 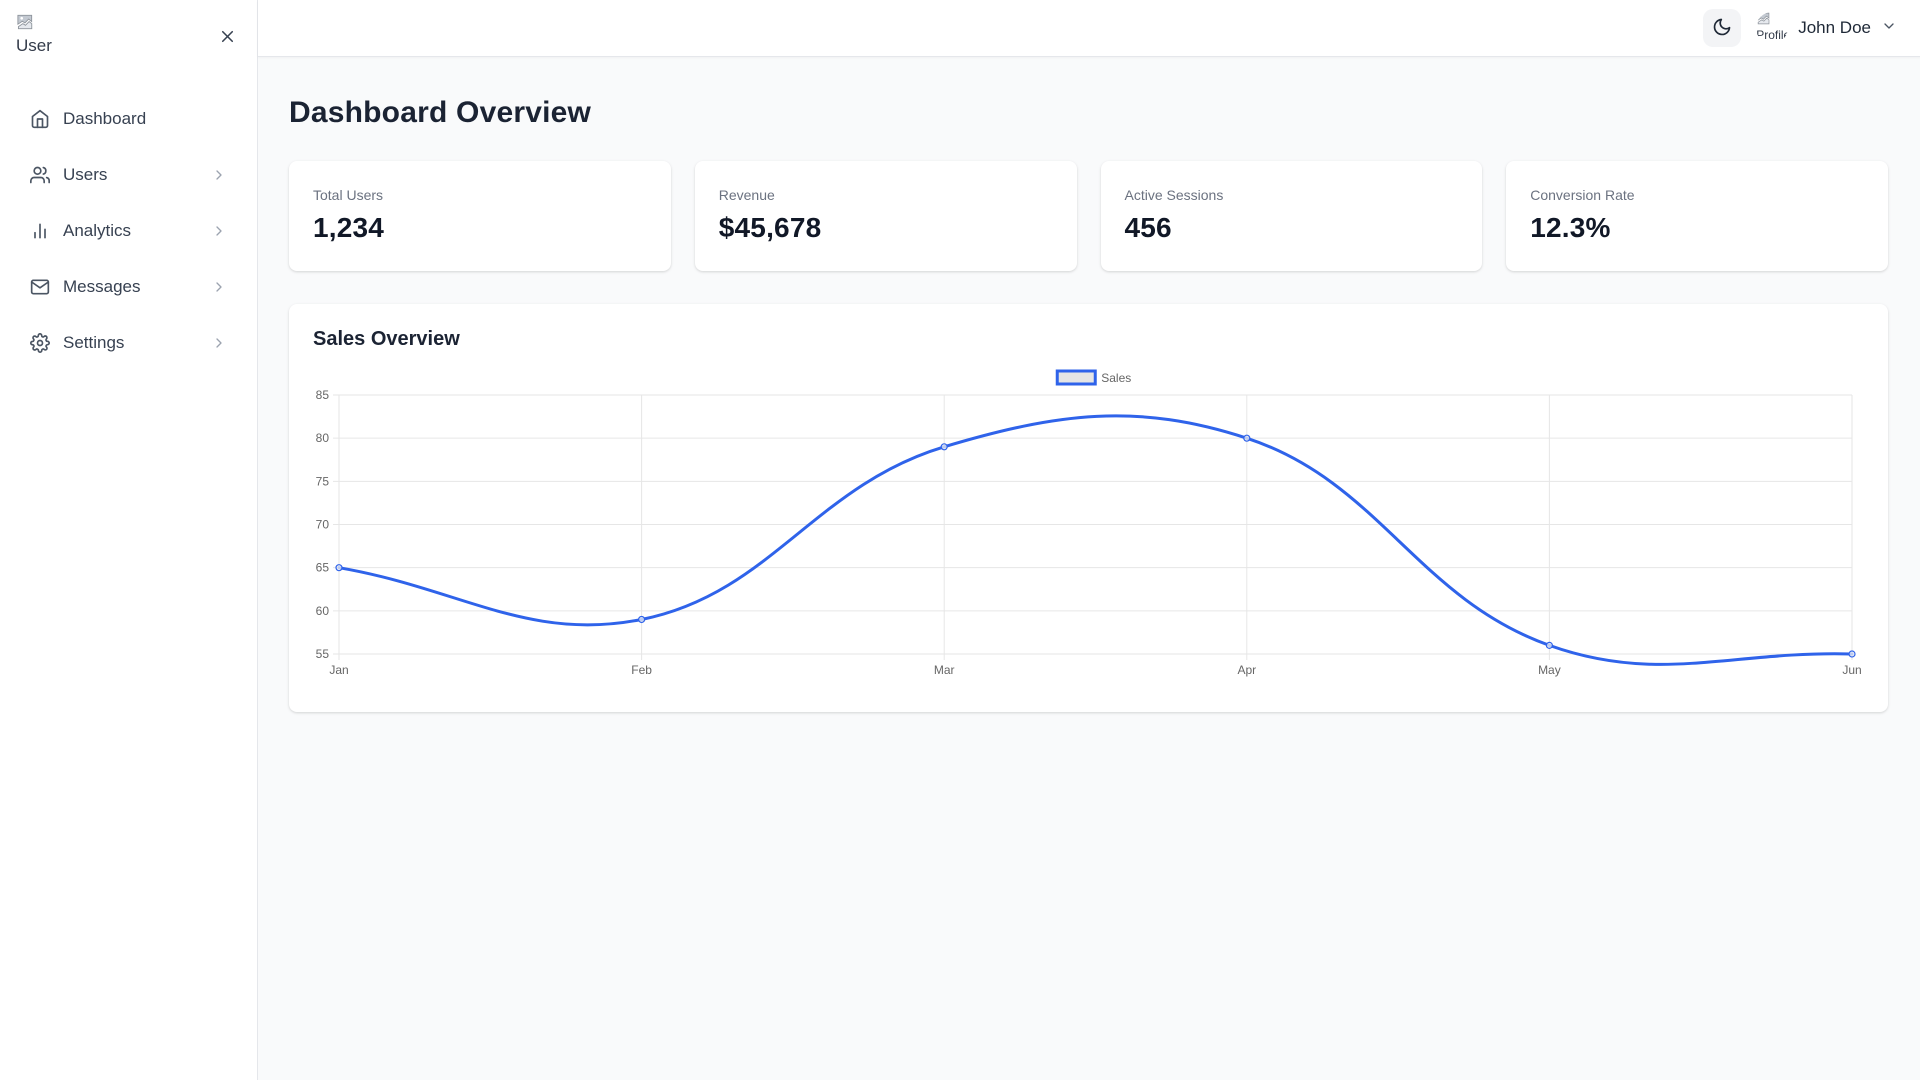 What do you see at coordinates (128, 343) in the screenshot?
I see `sidebar-item-settings: Settings` at bounding box center [128, 343].